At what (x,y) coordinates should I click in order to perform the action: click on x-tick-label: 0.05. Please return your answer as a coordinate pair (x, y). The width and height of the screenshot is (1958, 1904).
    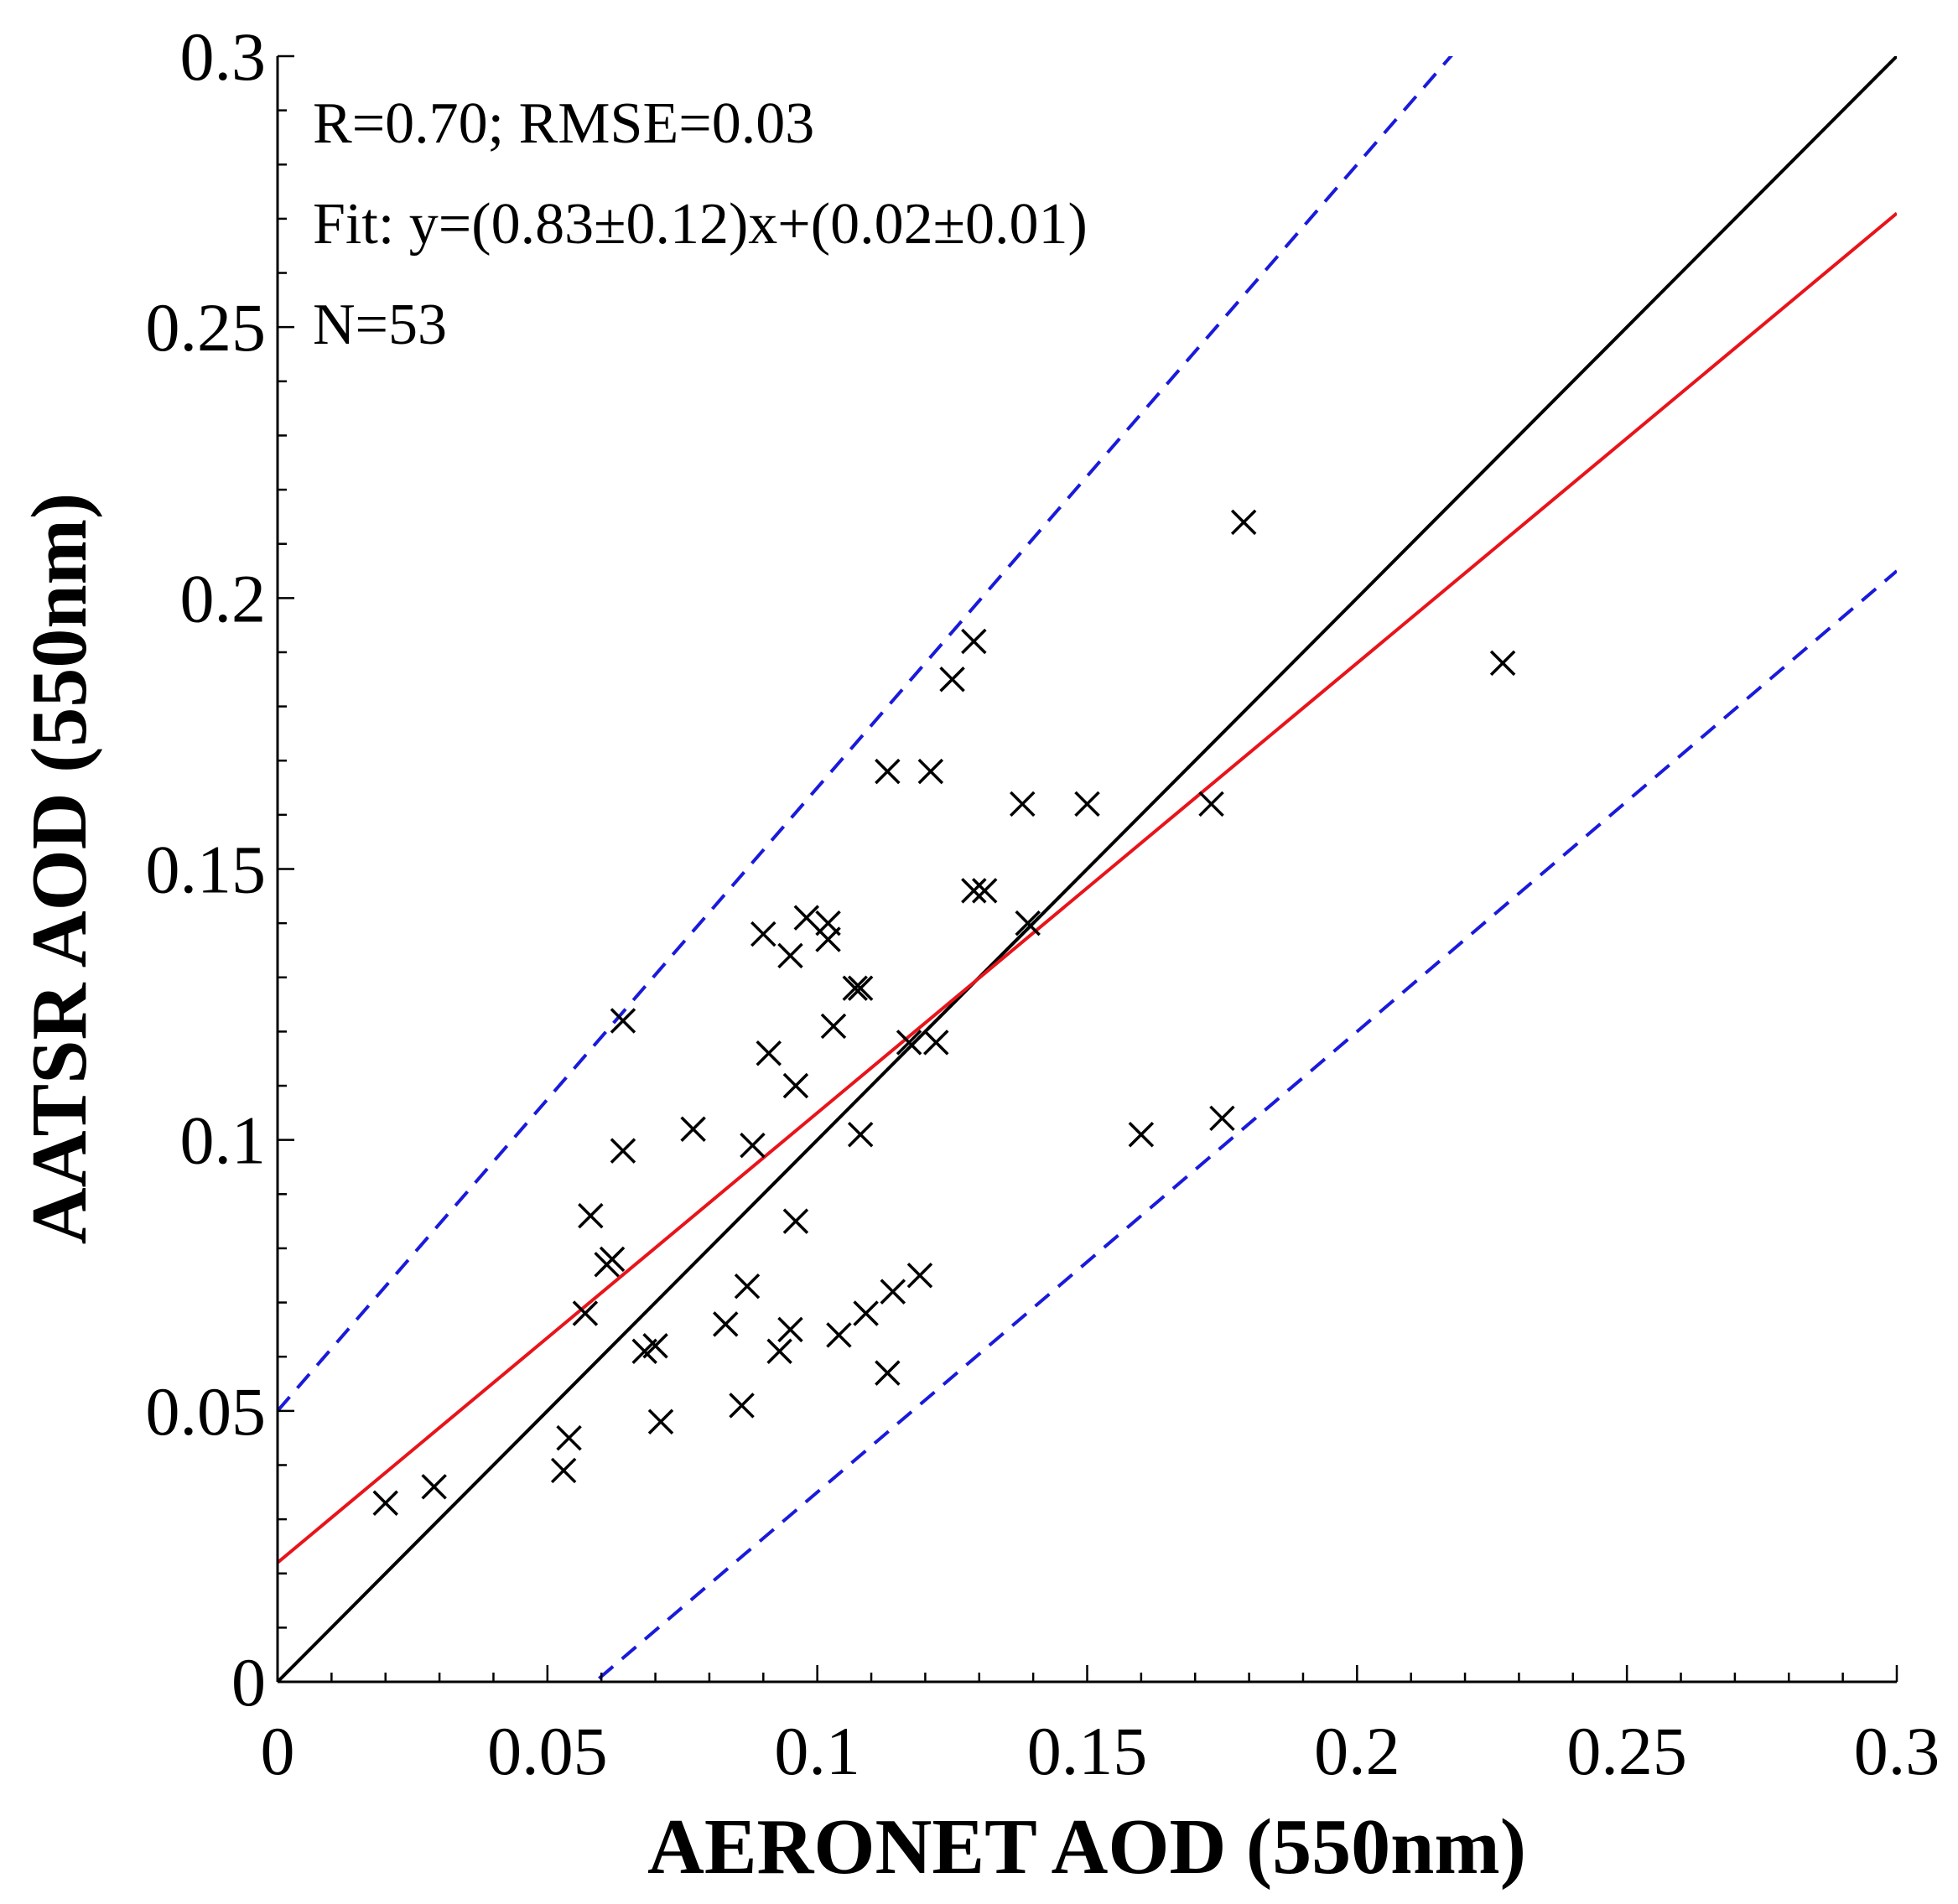
    Looking at the image, I should click on (547, 1751).